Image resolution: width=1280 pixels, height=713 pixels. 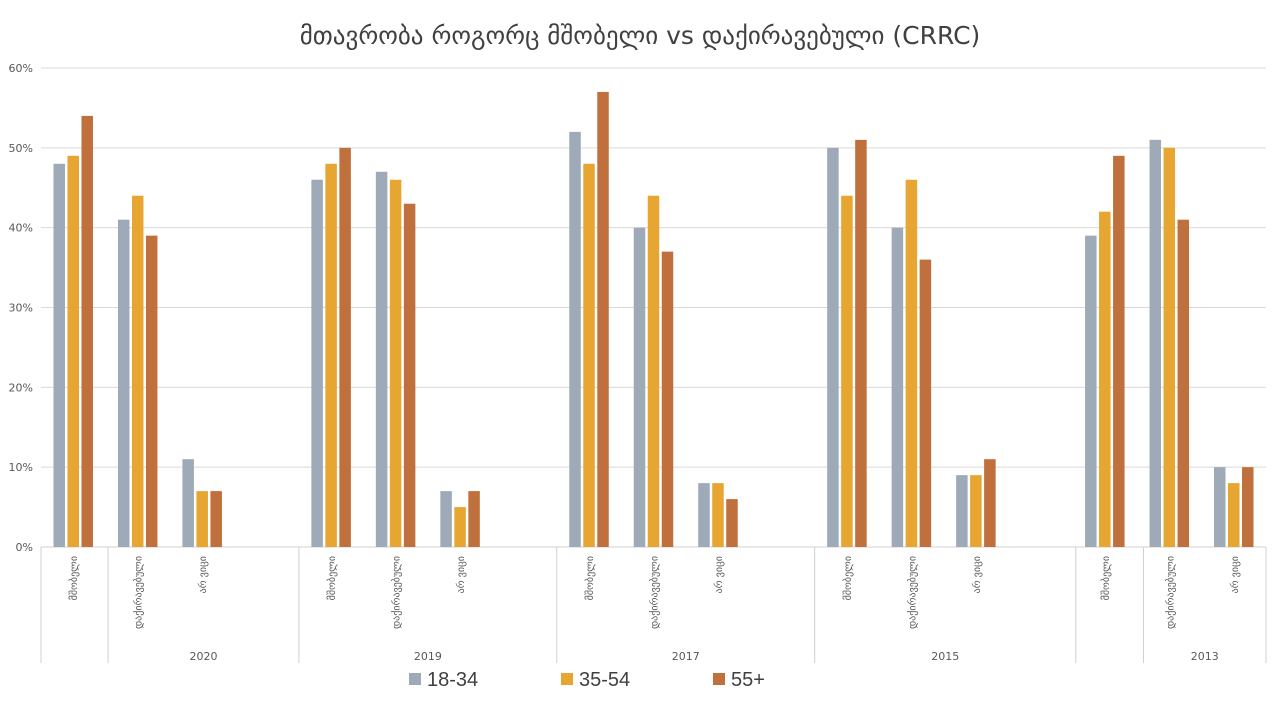 What do you see at coordinates (21, 68) in the screenshot?
I see `y-tick-label: 60%` at bounding box center [21, 68].